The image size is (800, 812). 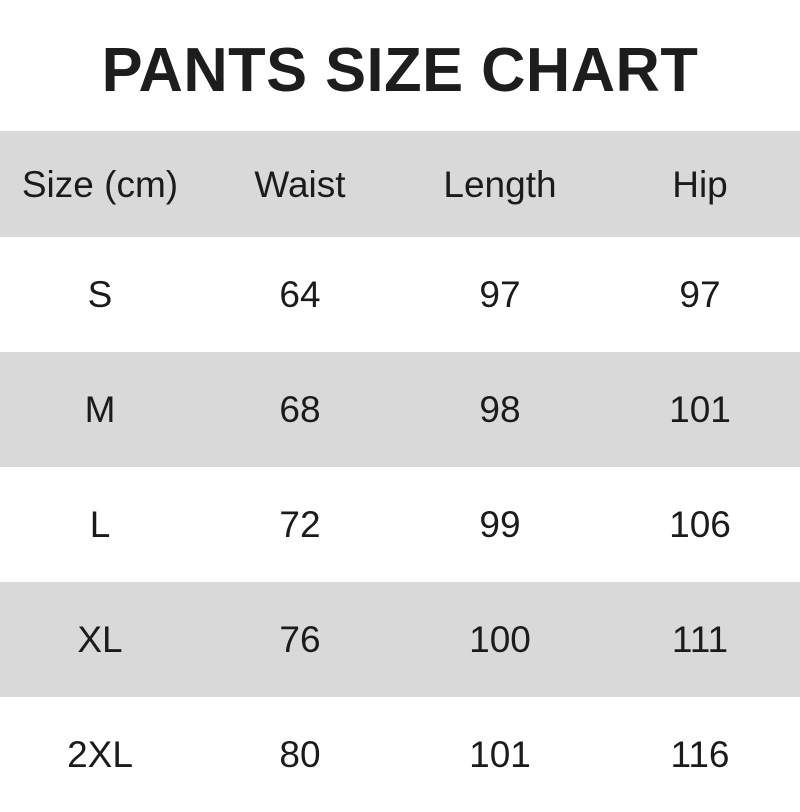 I want to click on cell-length: 99, so click(x=500, y=524).